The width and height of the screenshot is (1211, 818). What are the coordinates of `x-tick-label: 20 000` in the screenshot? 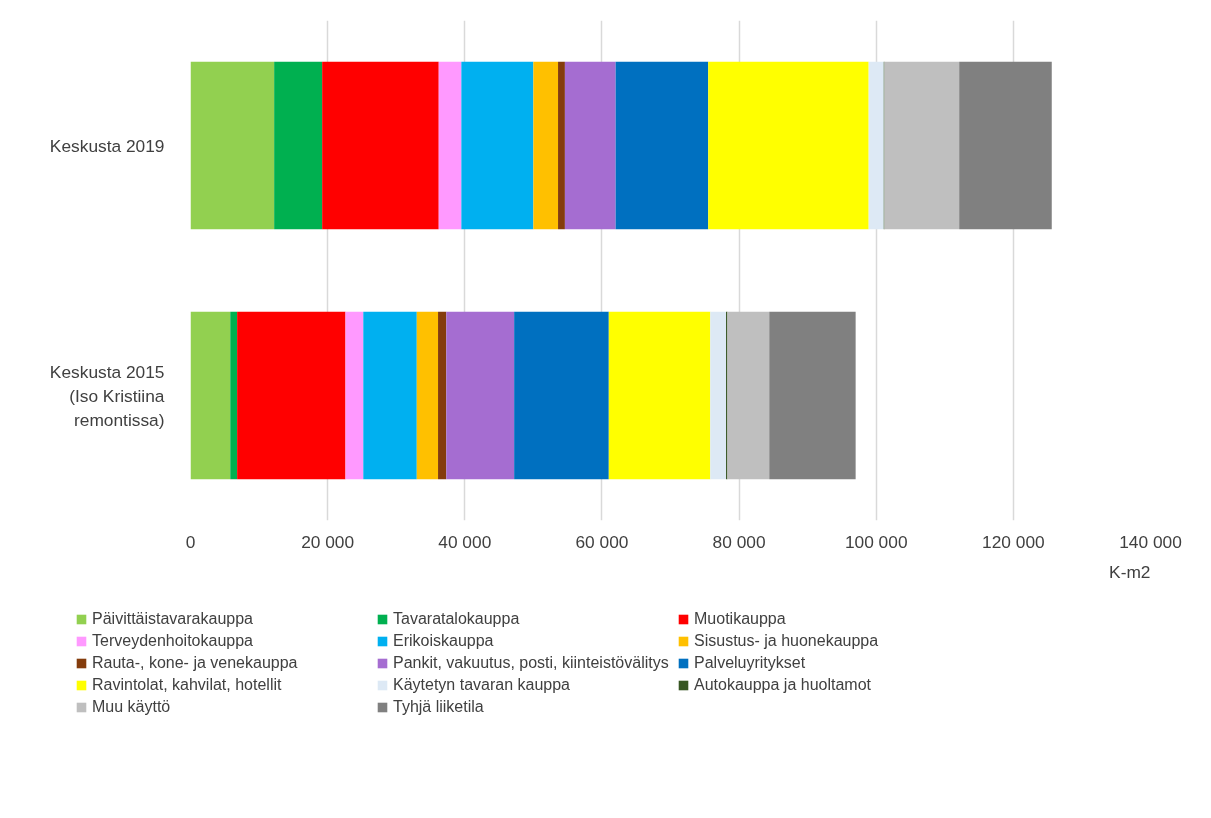 It's located at (328, 541).